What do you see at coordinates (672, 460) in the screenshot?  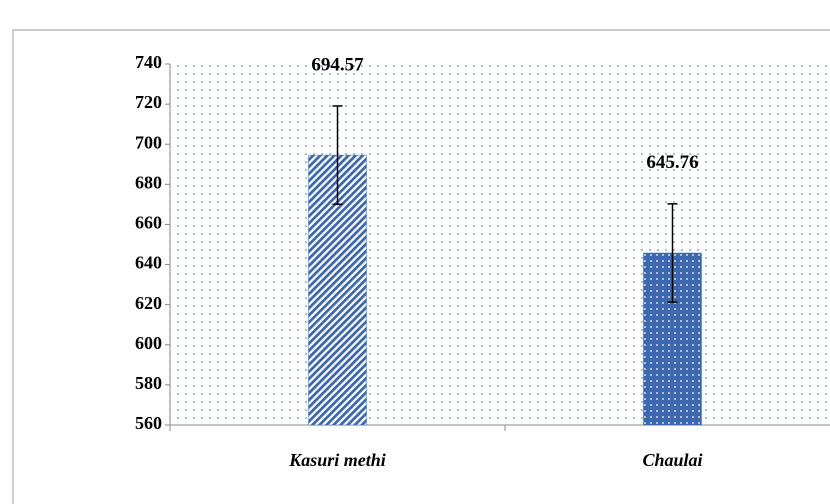 I see `x-tick-label: Chaulai` at bounding box center [672, 460].